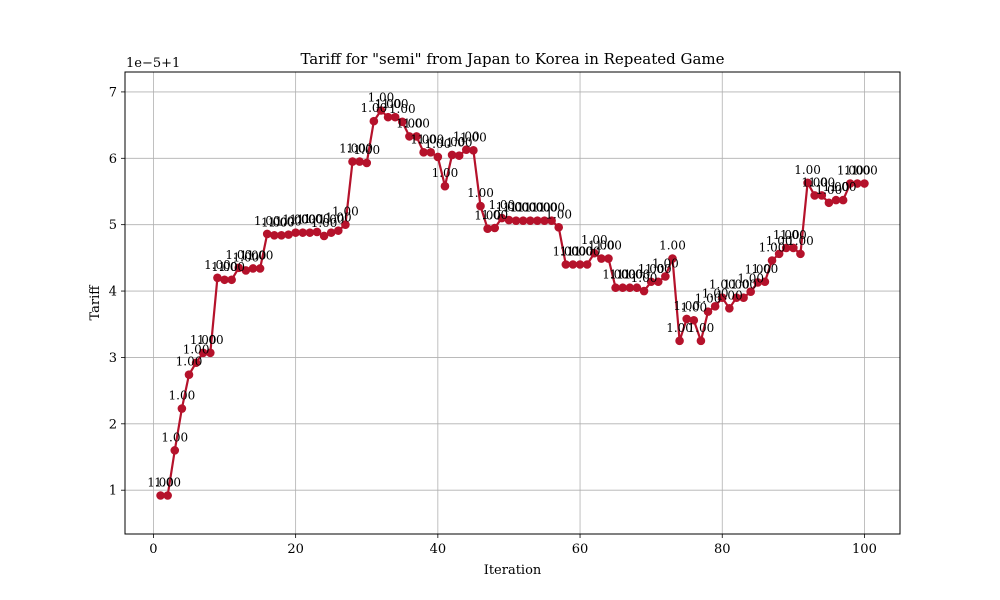 The height and width of the screenshot is (600, 1000). What do you see at coordinates (113, 292) in the screenshot?
I see `y-tick-label: 4` at bounding box center [113, 292].